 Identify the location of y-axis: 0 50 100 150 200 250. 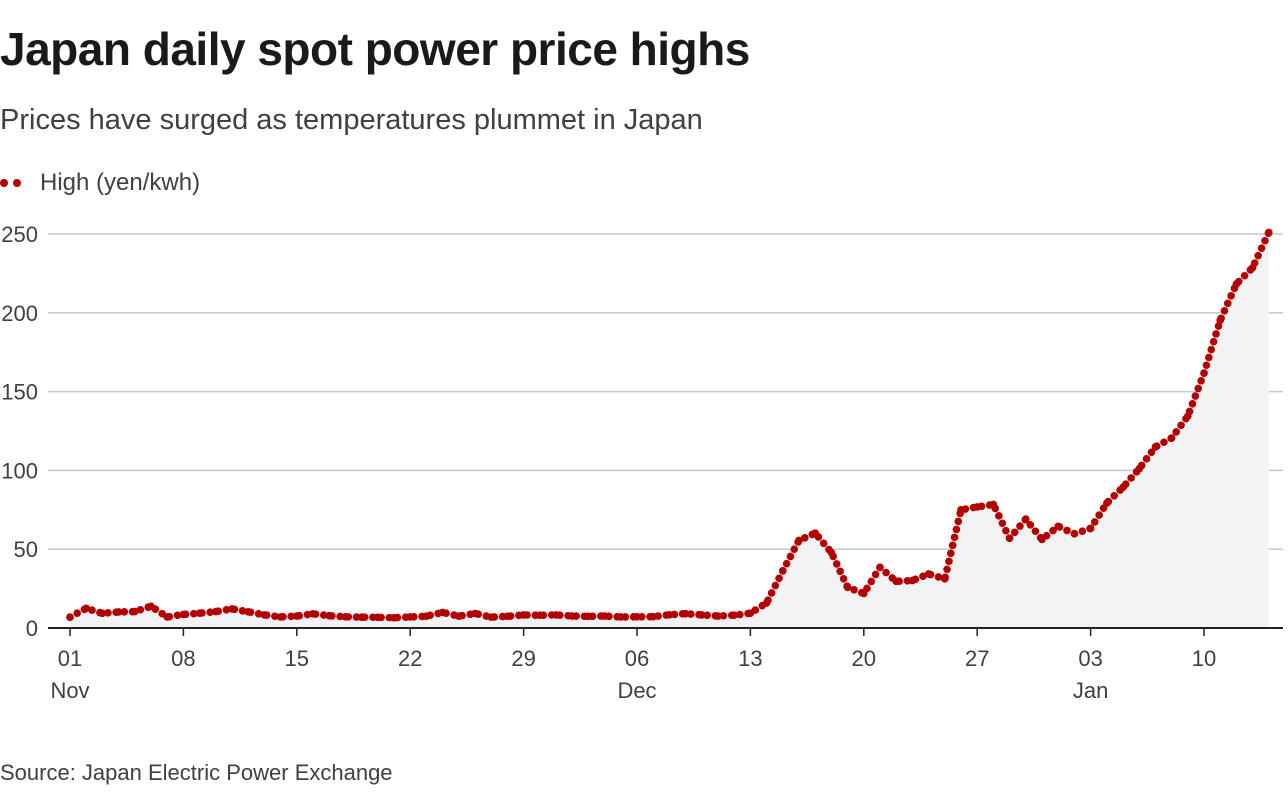
(19, 431).